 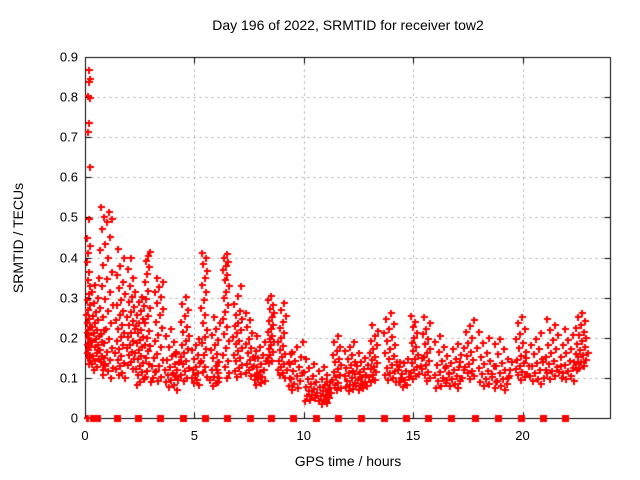 I want to click on y-tick-label: 0.3, so click(x=68, y=298).